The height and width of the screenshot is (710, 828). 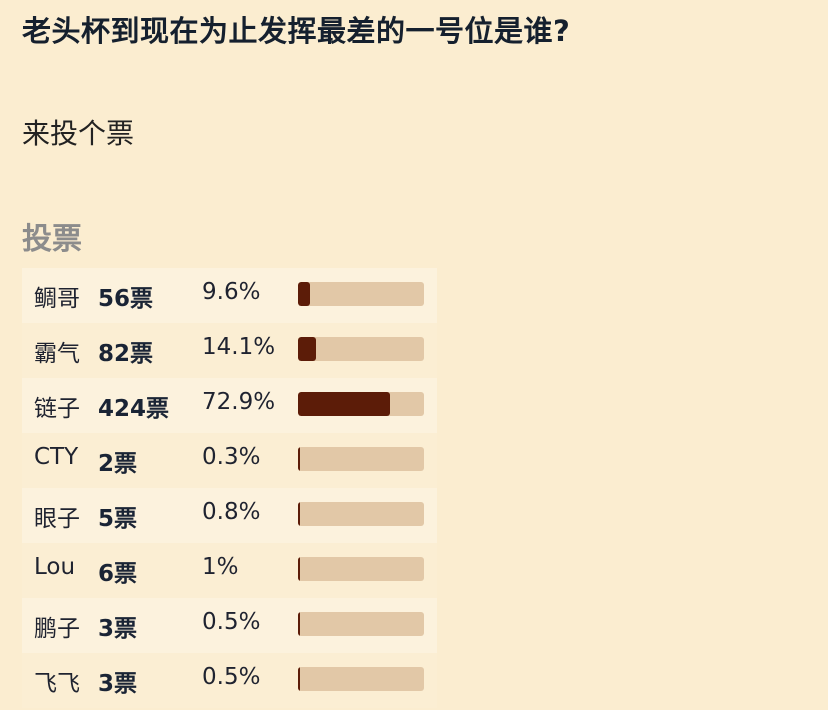 What do you see at coordinates (134, 409) in the screenshot?
I see `option-votes: 424票` at bounding box center [134, 409].